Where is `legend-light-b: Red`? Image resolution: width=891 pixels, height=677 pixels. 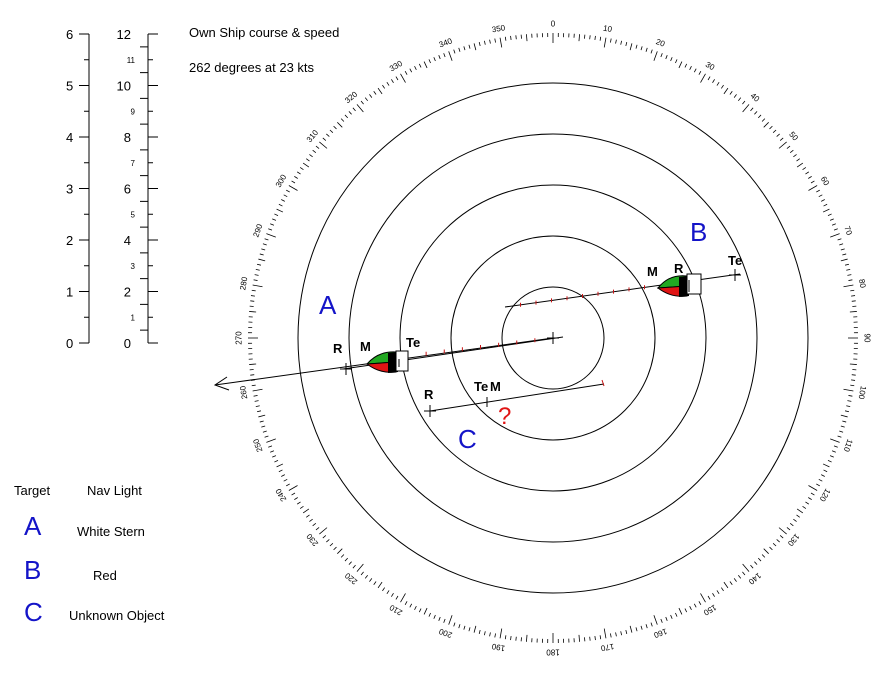 legend-light-b: Red is located at coordinates (105, 575).